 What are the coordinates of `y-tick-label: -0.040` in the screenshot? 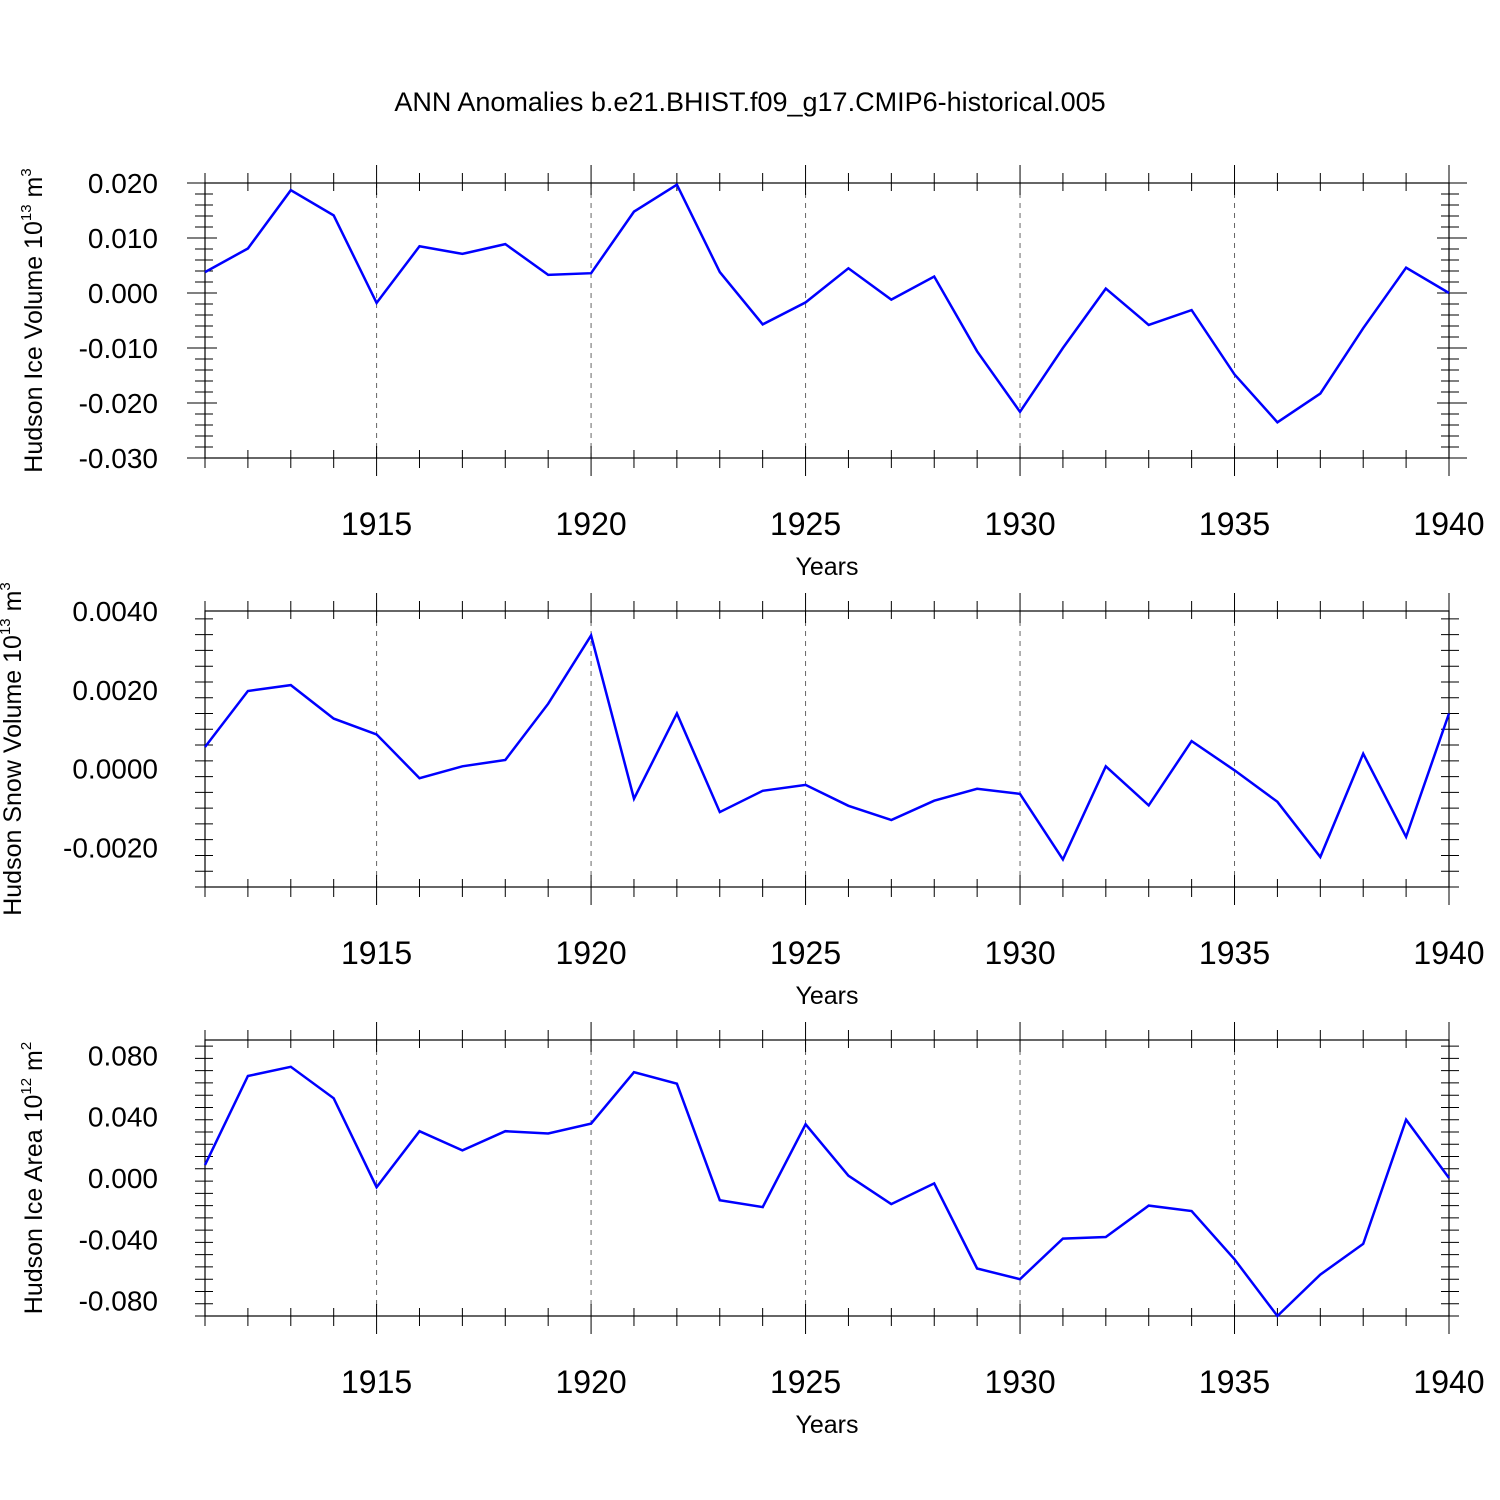 It's located at (118, 1239).